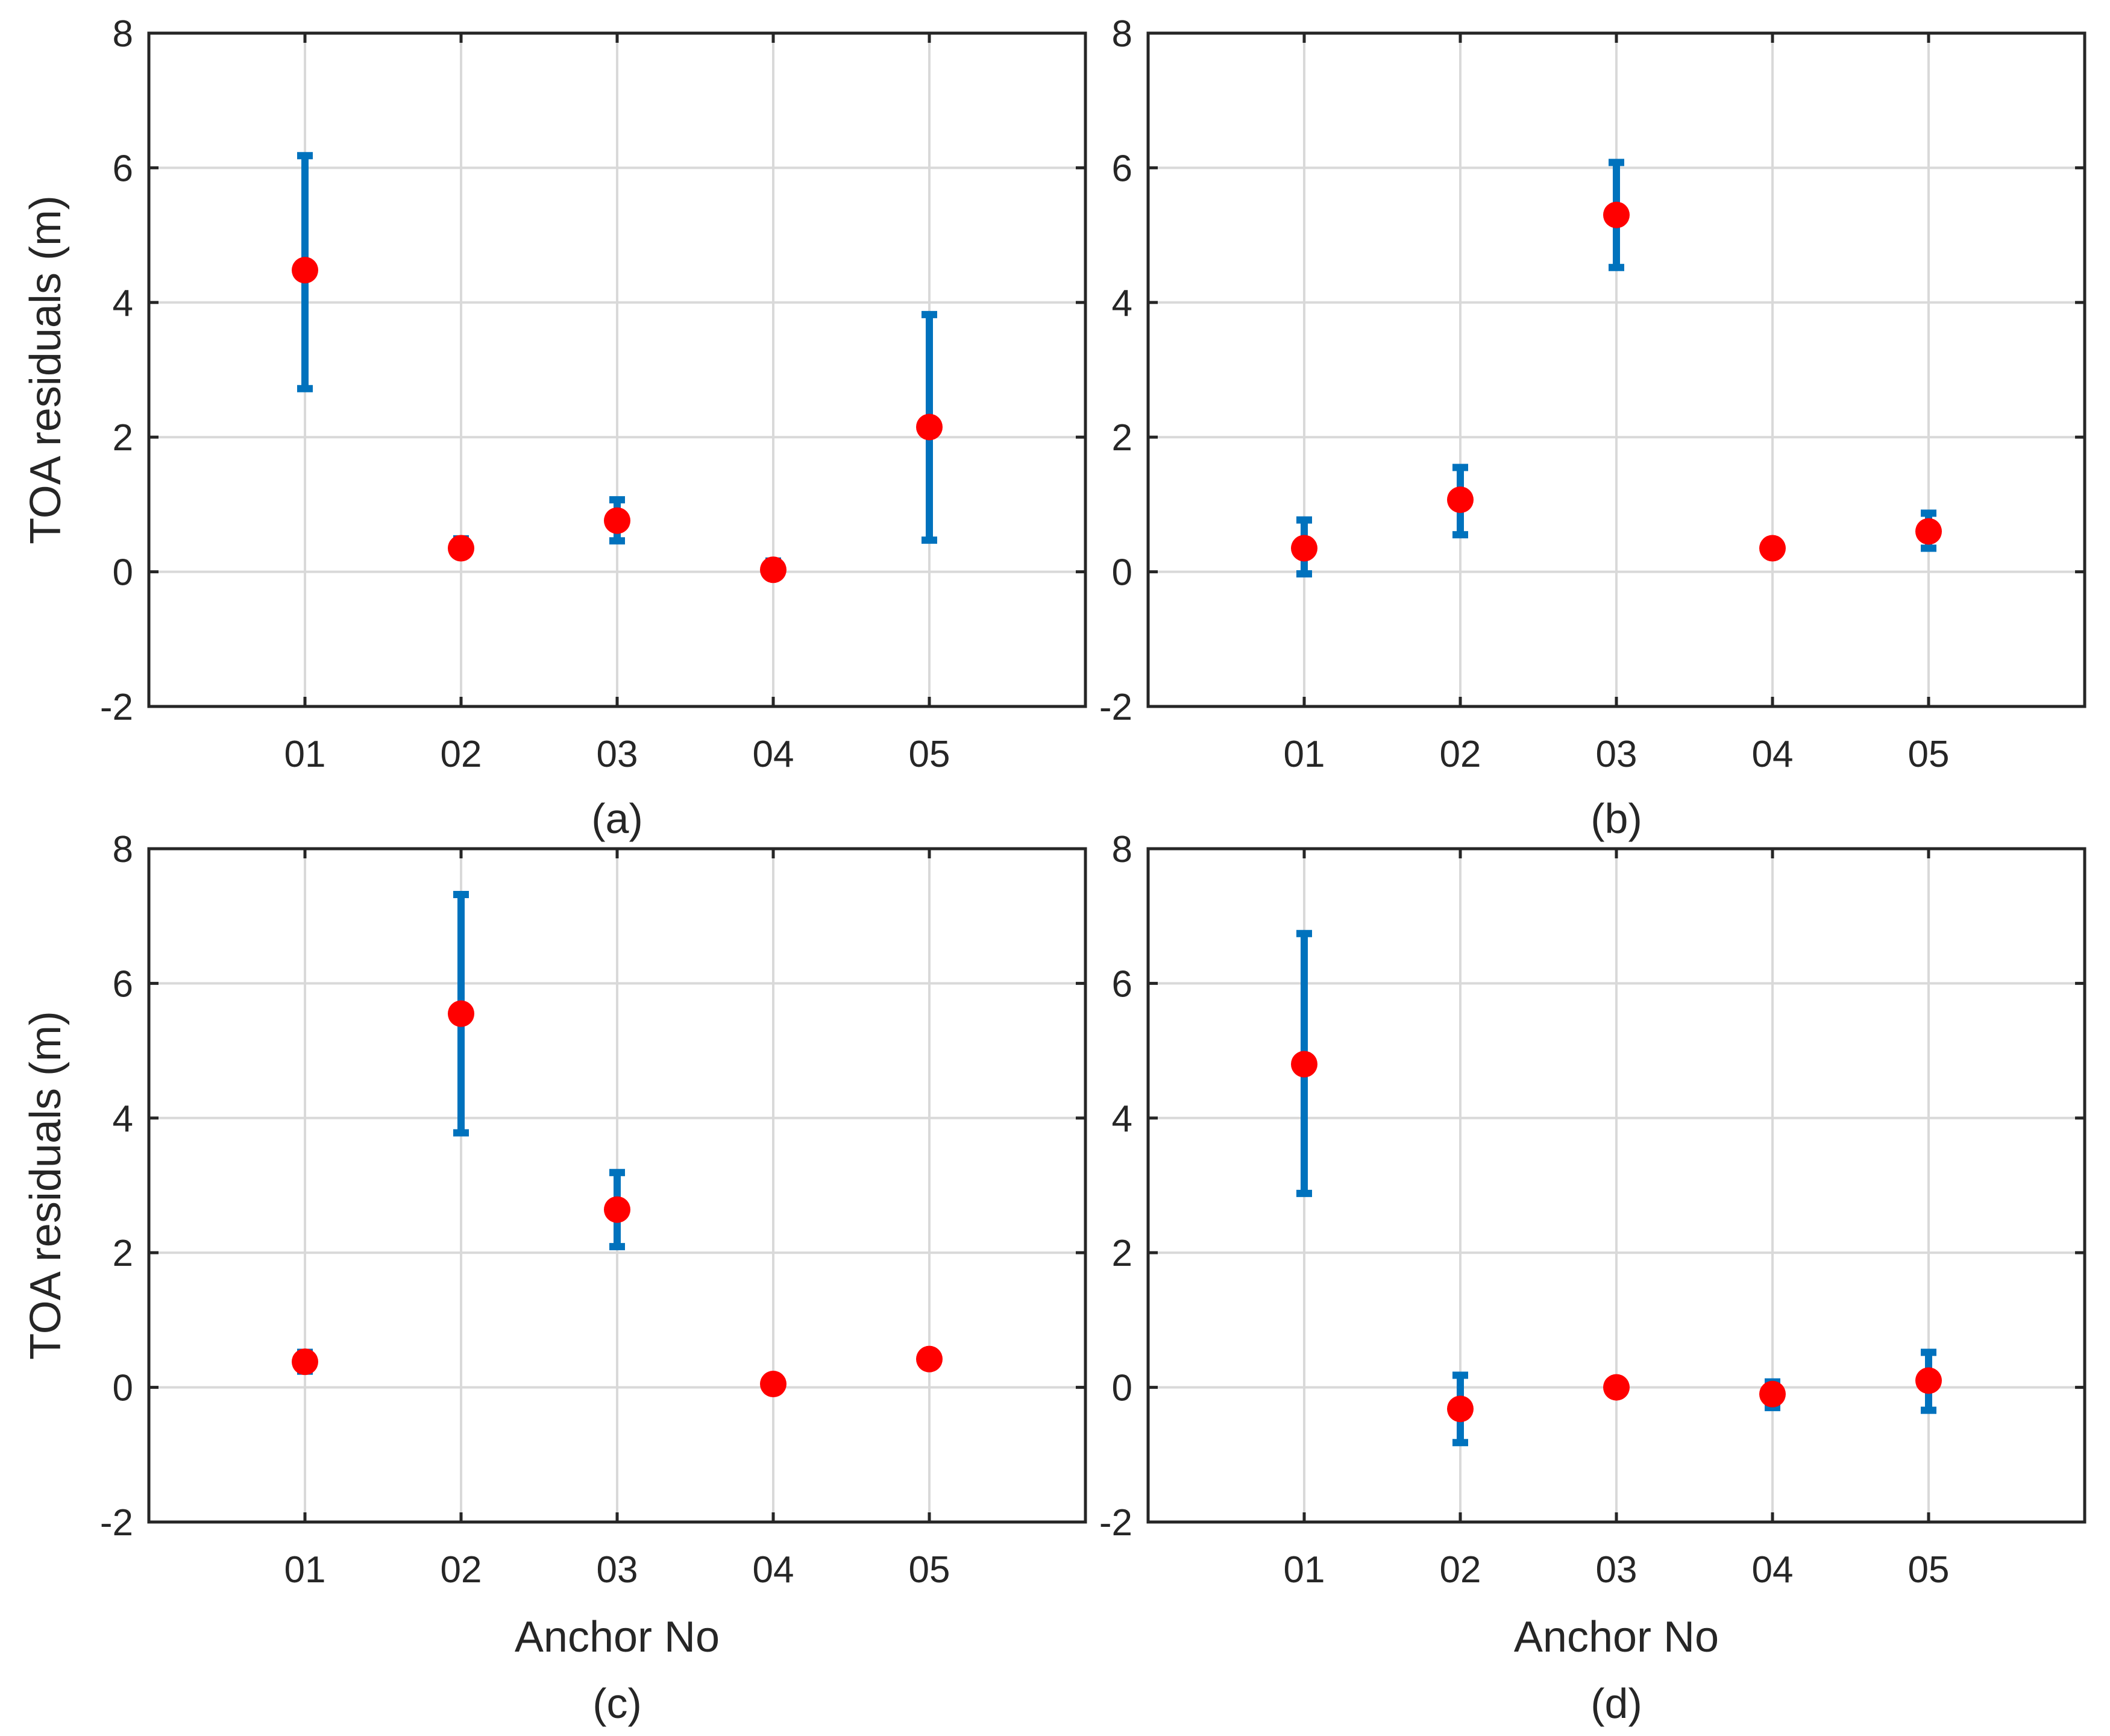  What do you see at coordinates (1616, 1703) in the screenshot?
I see `panel-label: (d)` at bounding box center [1616, 1703].